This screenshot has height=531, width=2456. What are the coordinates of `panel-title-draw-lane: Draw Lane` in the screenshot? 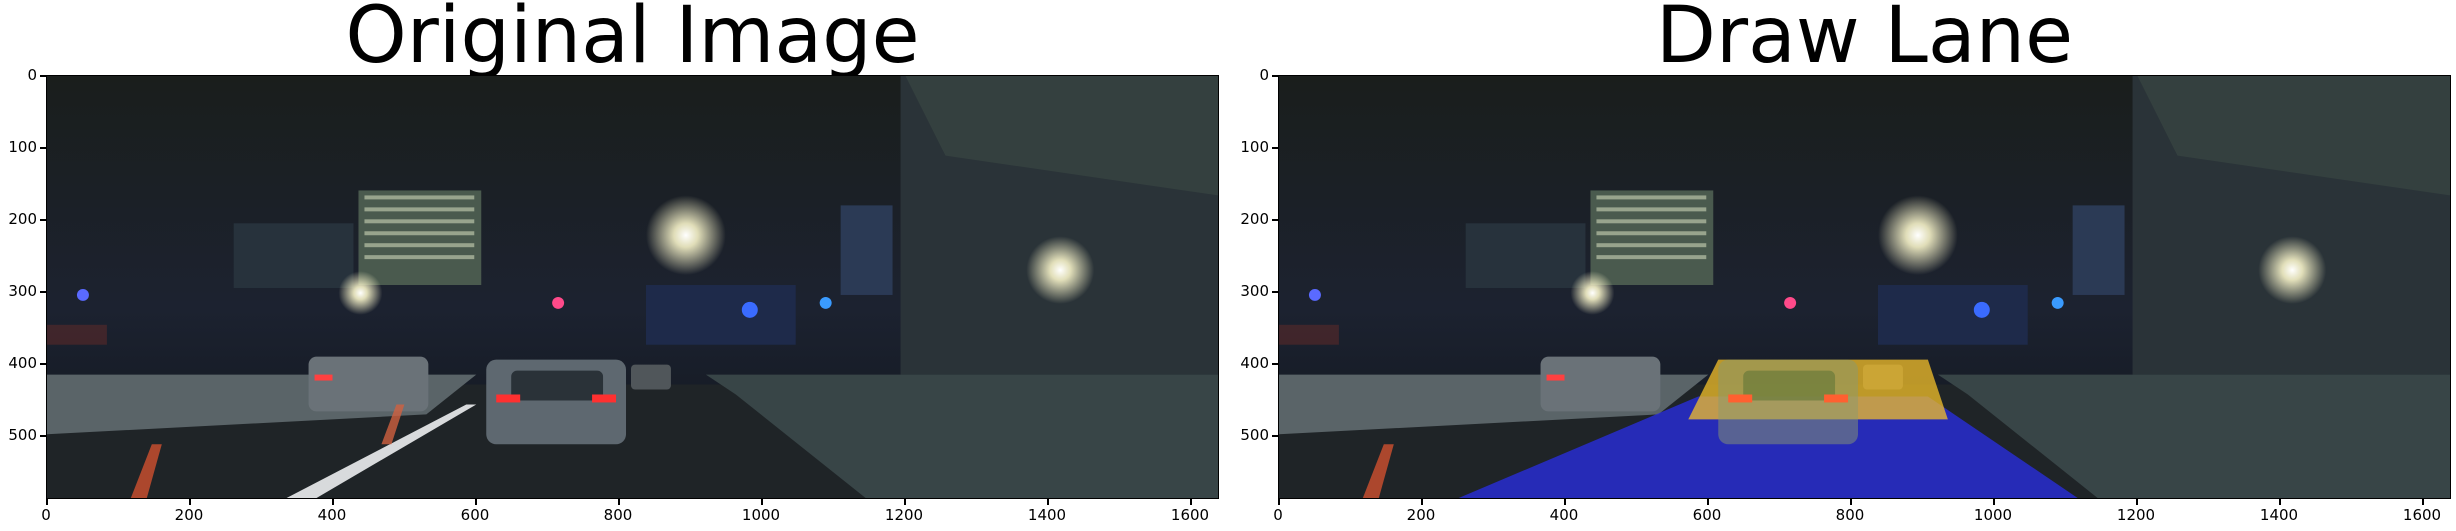 It's located at (1864, 40).